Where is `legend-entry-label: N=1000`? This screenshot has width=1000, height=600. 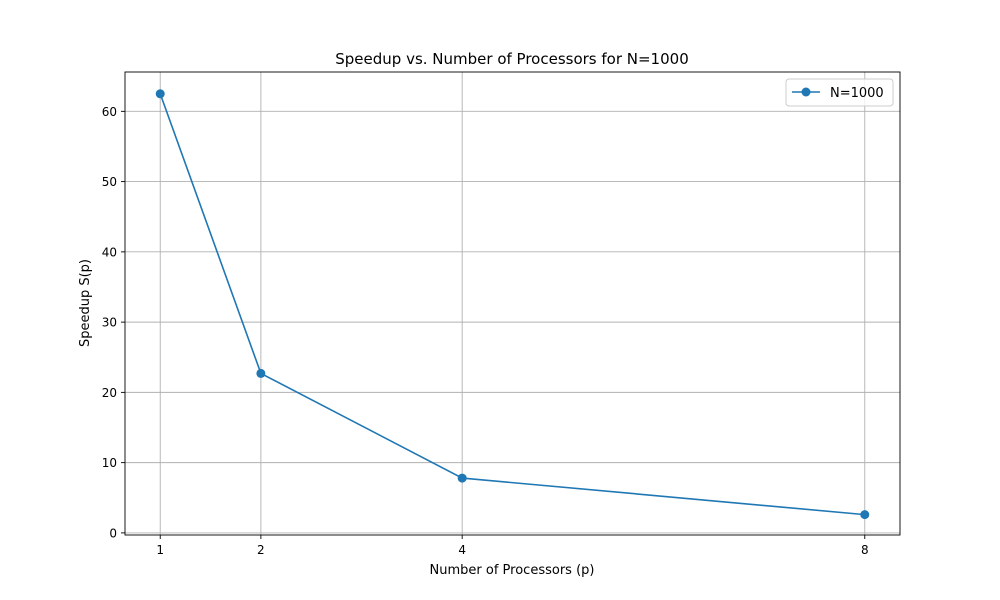 legend-entry-label: N=1000 is located at coordinates (857, 93).